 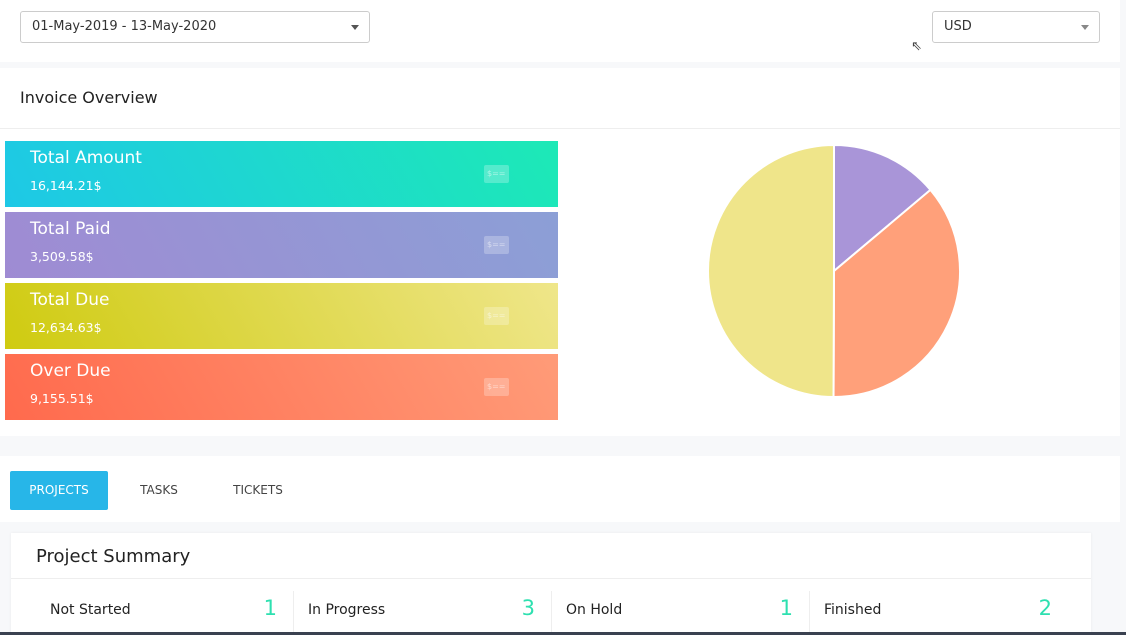 I want to click on summary-in-progress: In Progress 3, so click(x=423, y=613).